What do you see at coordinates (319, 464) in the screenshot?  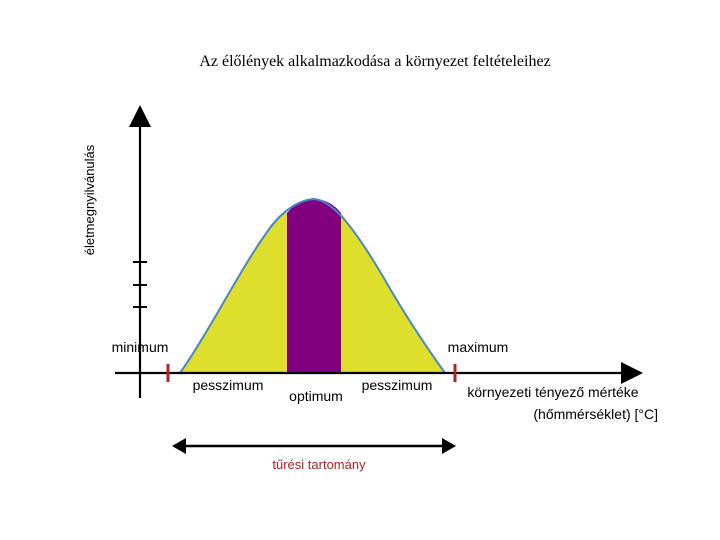 I see `tolerance-range-label: tűrési tartomány` at bounding box center [319, 464].